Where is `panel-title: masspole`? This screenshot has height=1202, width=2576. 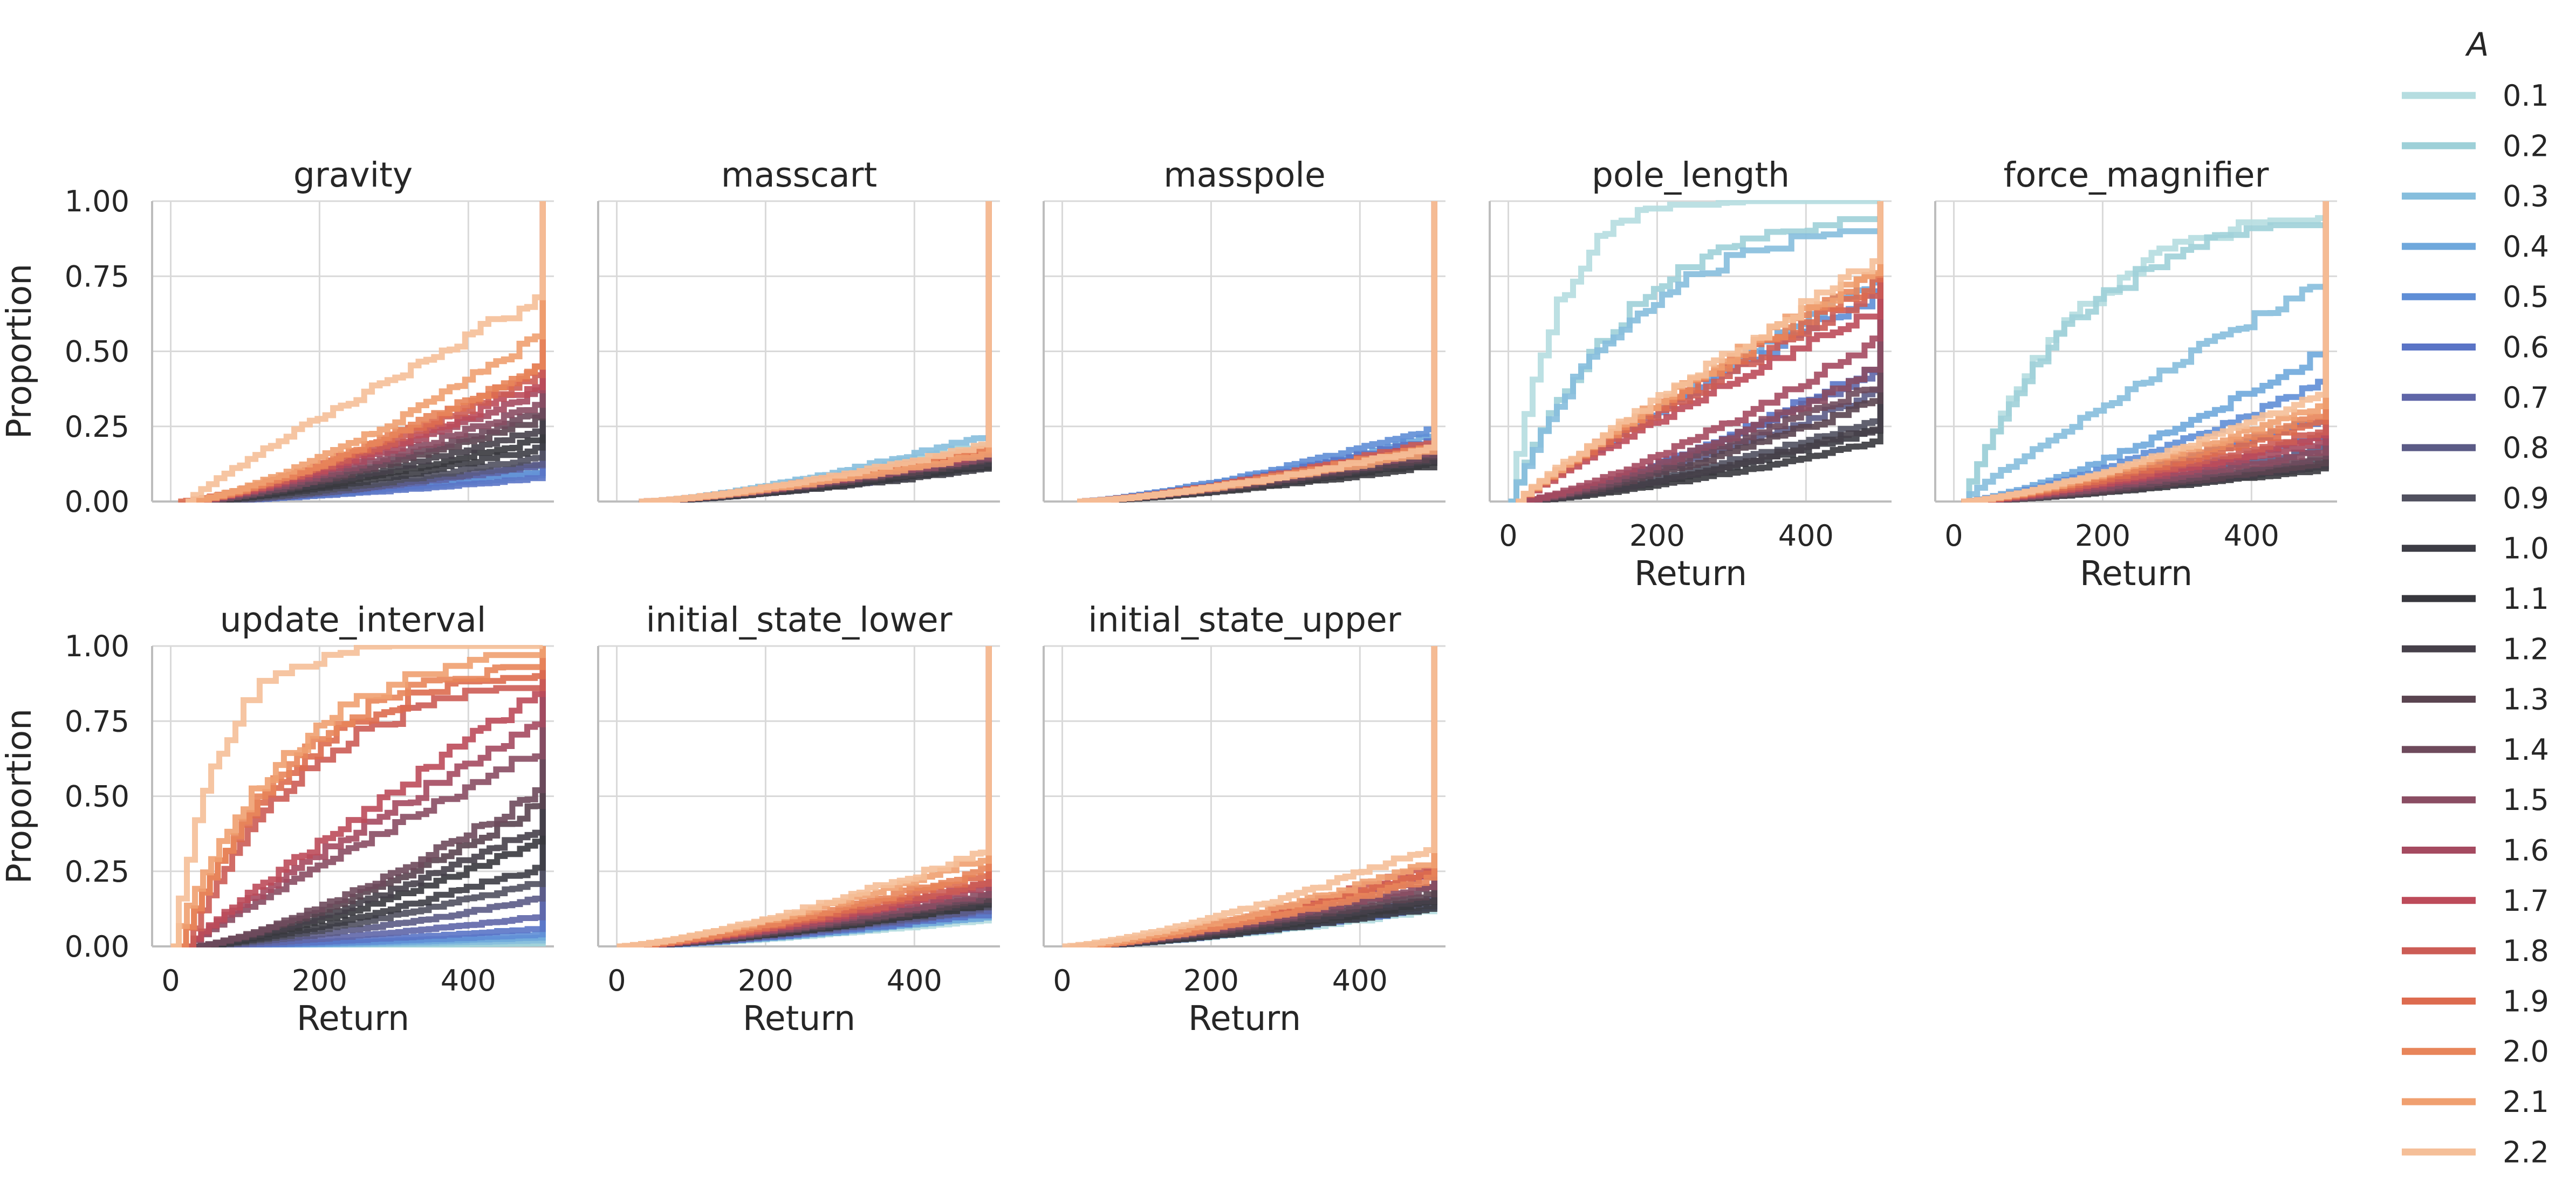 panel-title: masspole is located at coordinates (1244, 175).